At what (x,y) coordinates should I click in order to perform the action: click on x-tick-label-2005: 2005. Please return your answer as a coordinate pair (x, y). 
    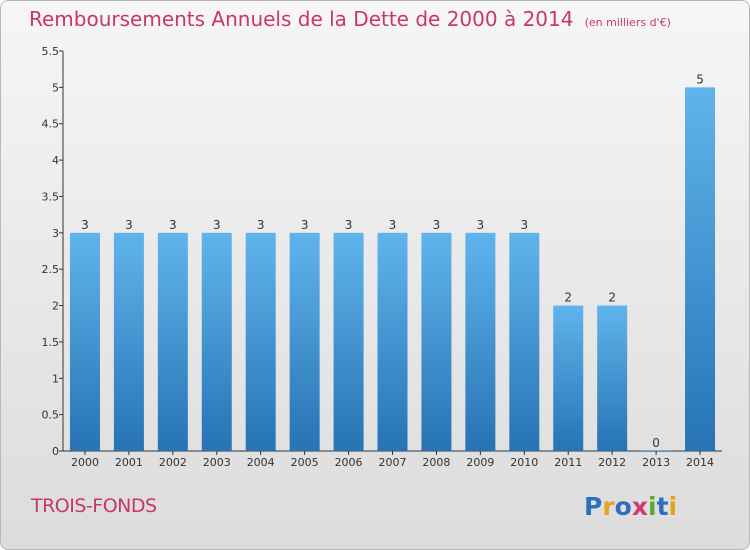
    Looking at the image, I should click on (305, 462).